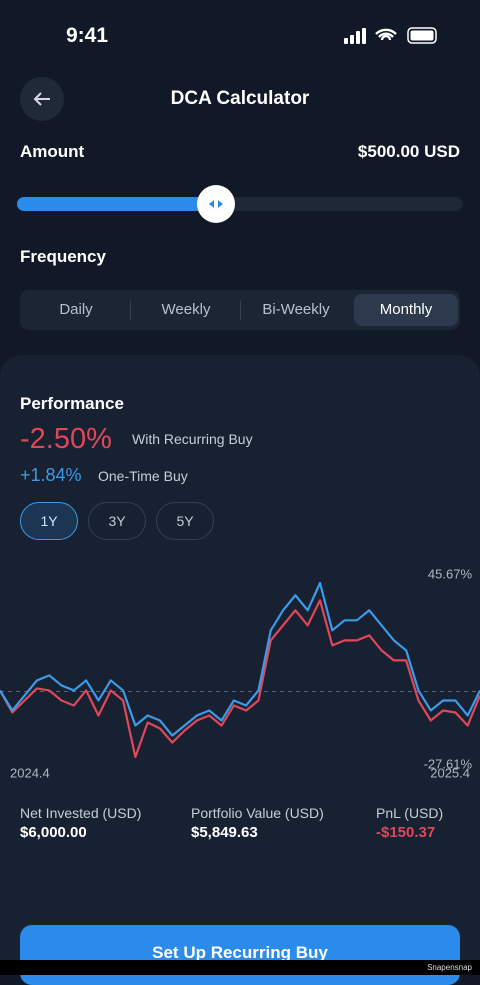  I want to click on stat-value: $6,000.00, so click(53, 832).